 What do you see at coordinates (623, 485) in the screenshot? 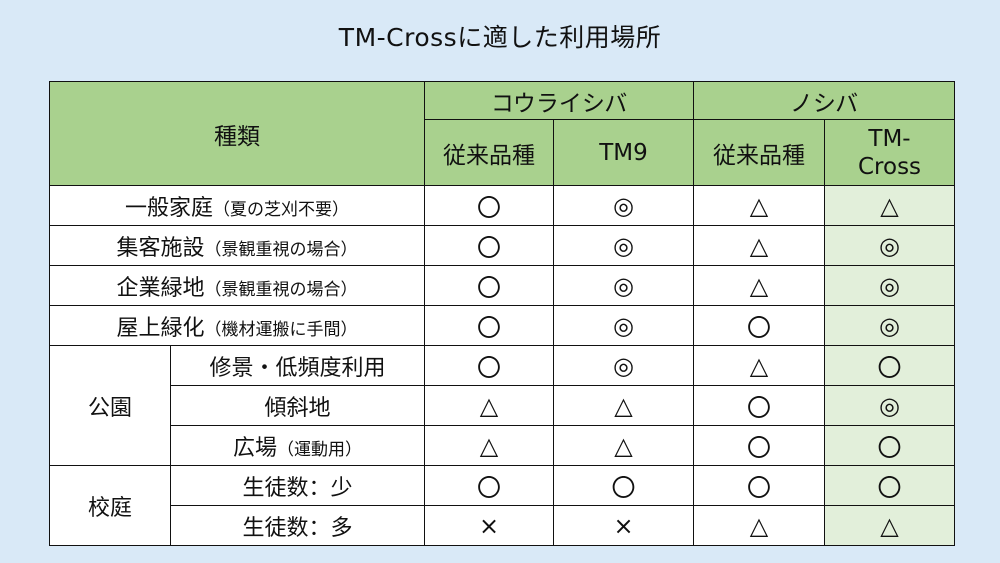
I see `cell-tm9: 〇` at bounding box center [623, 485].